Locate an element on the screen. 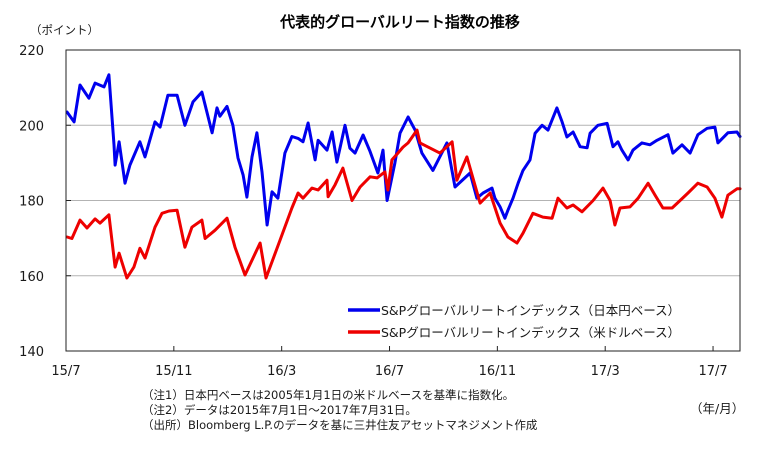 The height and width of the screenshot is (450, 764). y-axis-ticks: 140 160 180 200 220 is located at coordinates (45, 202).